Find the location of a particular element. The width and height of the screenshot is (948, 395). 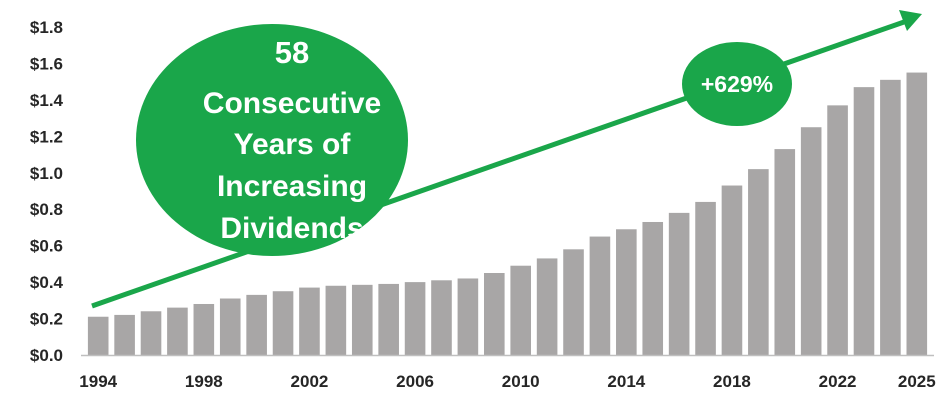

bar-2013 is located at coordinates (600, 295).